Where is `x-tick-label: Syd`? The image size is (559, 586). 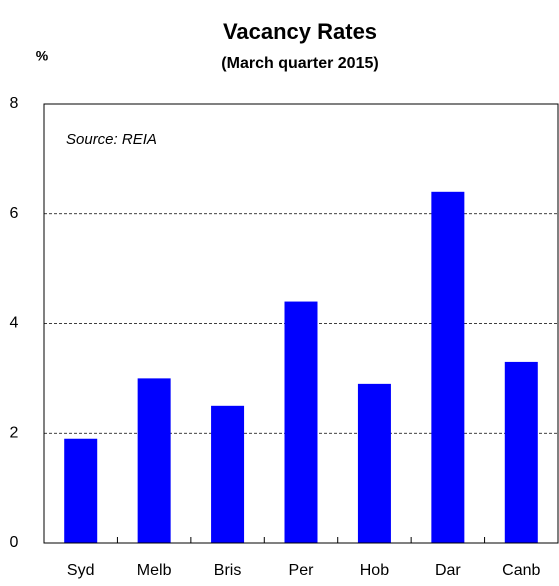 x-tick-label: Syd is located at coordinates (81, 570).